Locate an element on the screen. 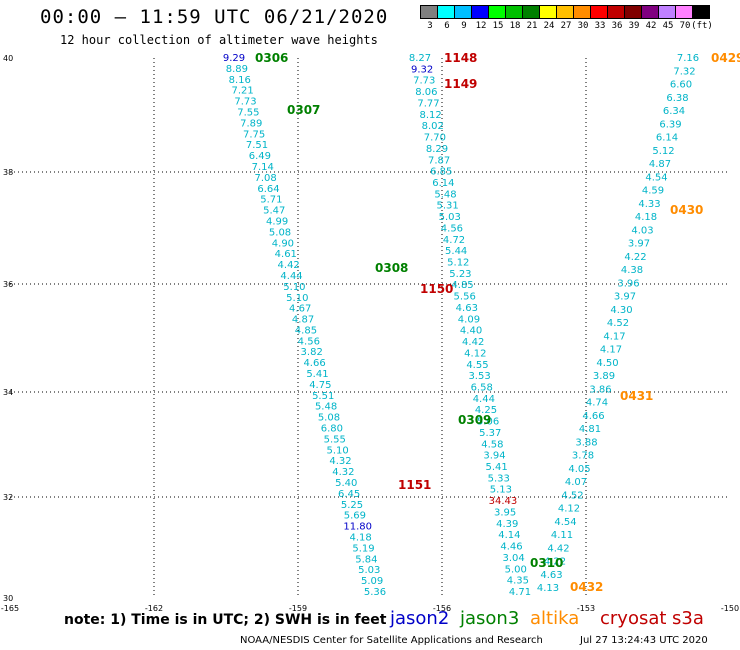 Image resolution: width=740 pixels, height=650 pixels. scale-label: 15 is located at coordinates (498, 26).